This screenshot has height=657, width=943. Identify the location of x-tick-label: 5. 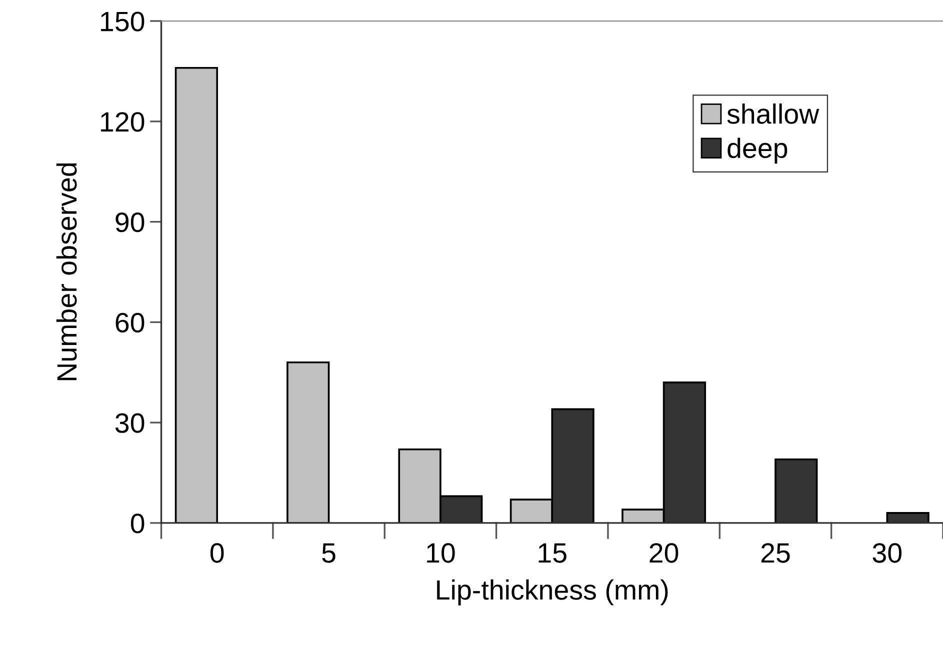
(329, 553).